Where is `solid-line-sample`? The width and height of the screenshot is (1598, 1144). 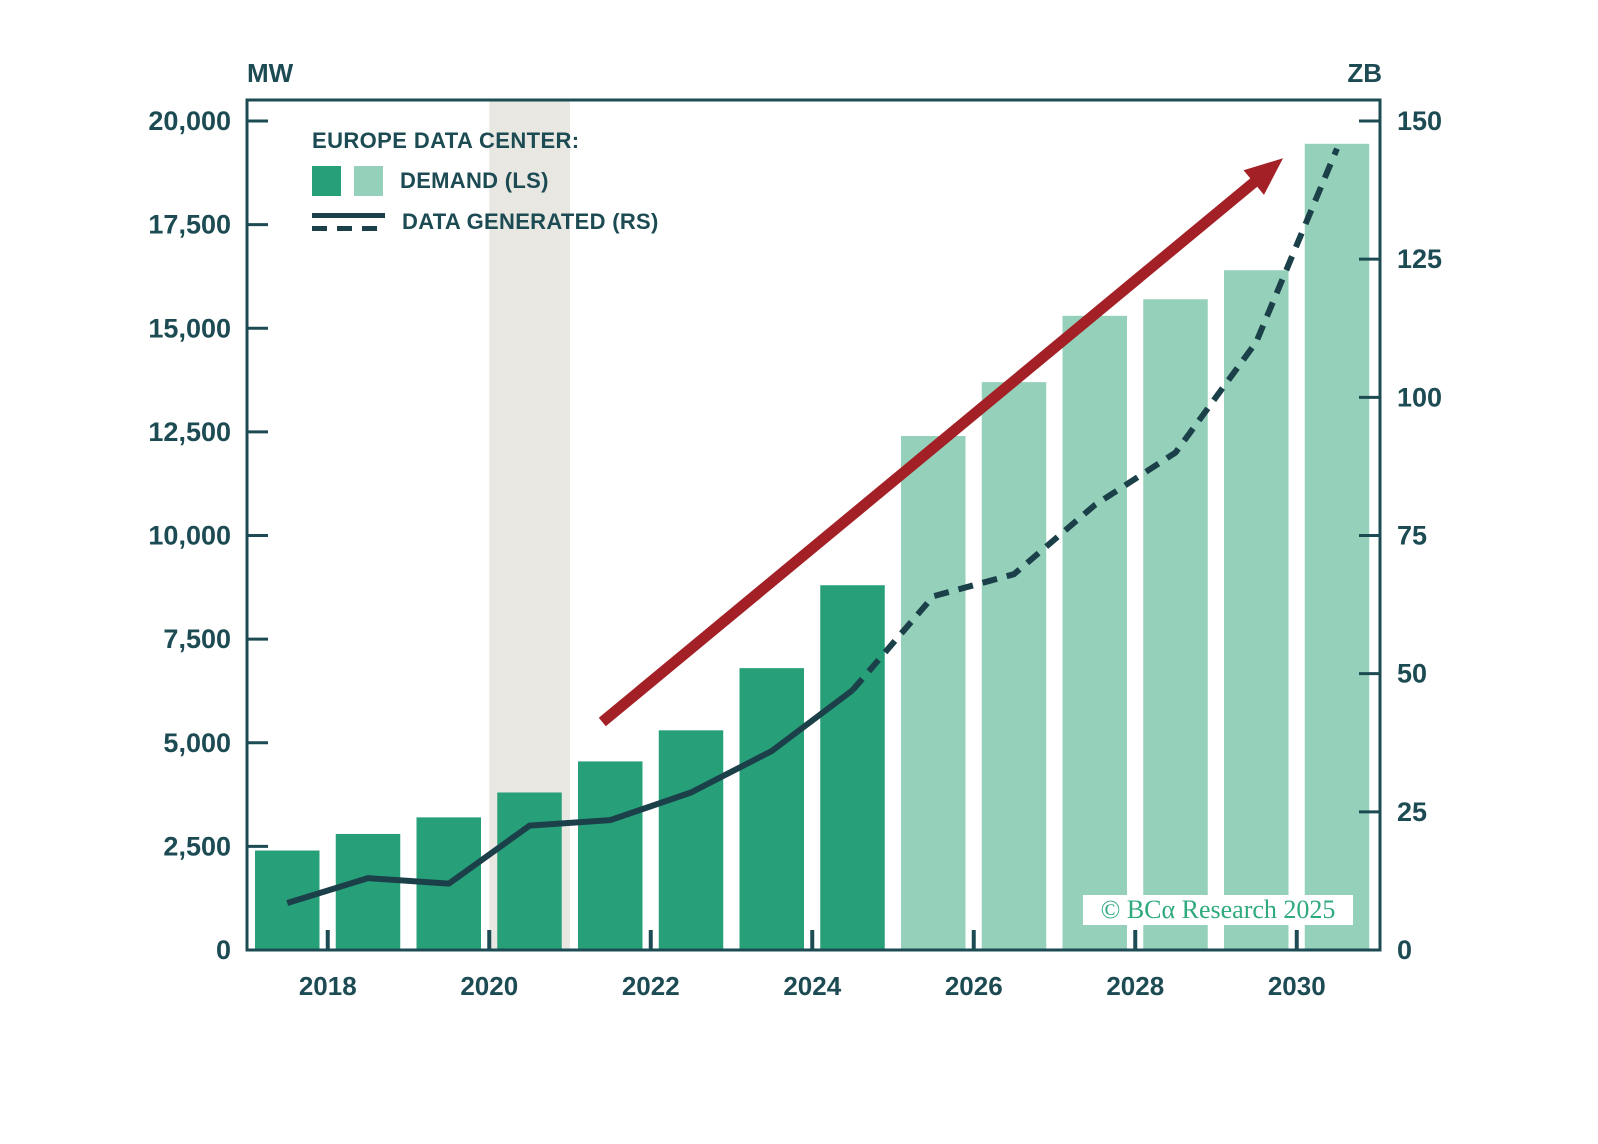
solid-line-sample is located at coordinates (348, 215).